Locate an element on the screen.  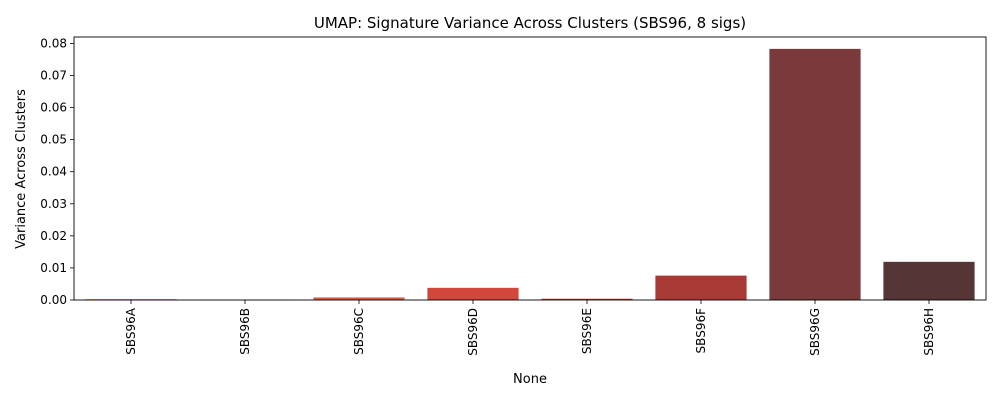
x-tick-label: SBS96F is located at coordinates (701, 331).